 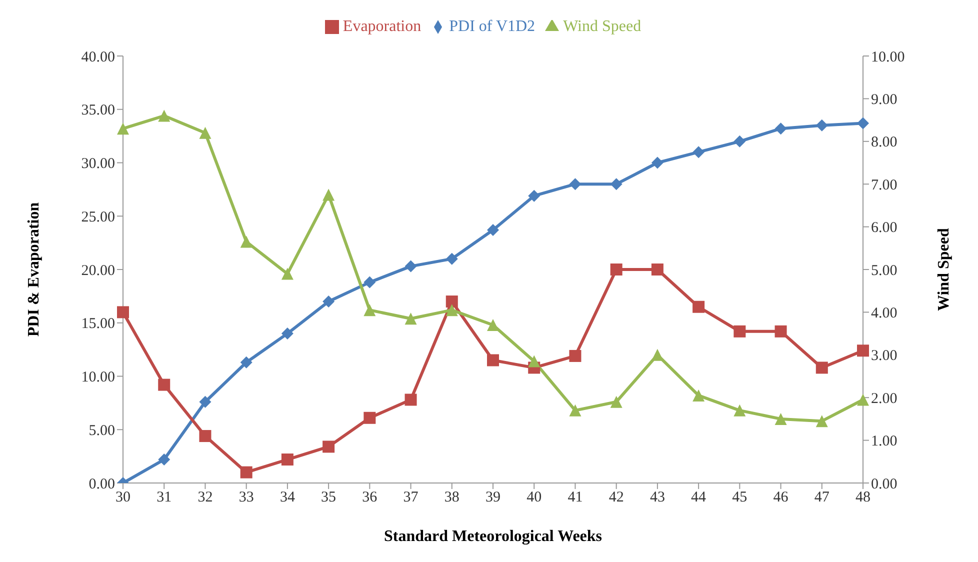 What do you see at coordinates (822, 498) in the screenshot?
I see `x-tick-label: 47` at bounding box center [822, 498].